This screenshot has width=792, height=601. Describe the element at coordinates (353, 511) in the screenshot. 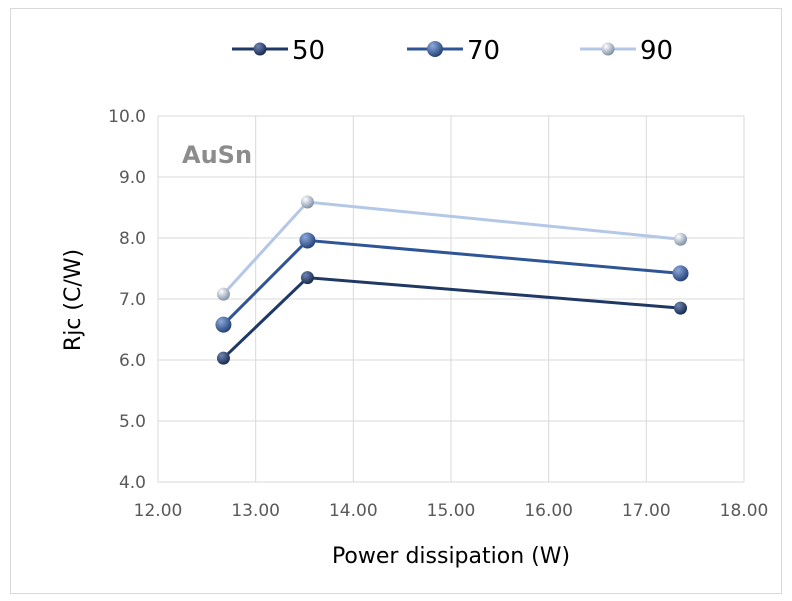

I see `x-tick-label: 14.00` at that location.